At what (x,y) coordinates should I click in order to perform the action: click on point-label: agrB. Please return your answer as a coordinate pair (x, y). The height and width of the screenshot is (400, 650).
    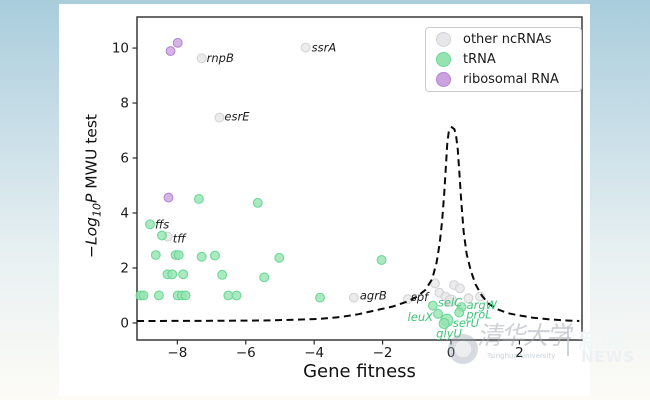
    Looking at the image, I should click on (373, 296).